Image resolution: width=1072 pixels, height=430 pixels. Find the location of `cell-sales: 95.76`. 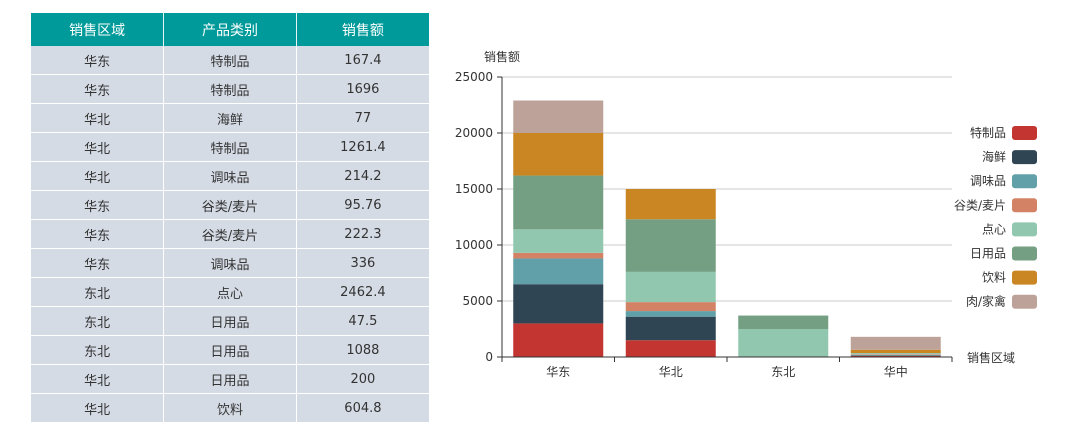

cell-sales: 95.76 is located at coordinates (362, 205).